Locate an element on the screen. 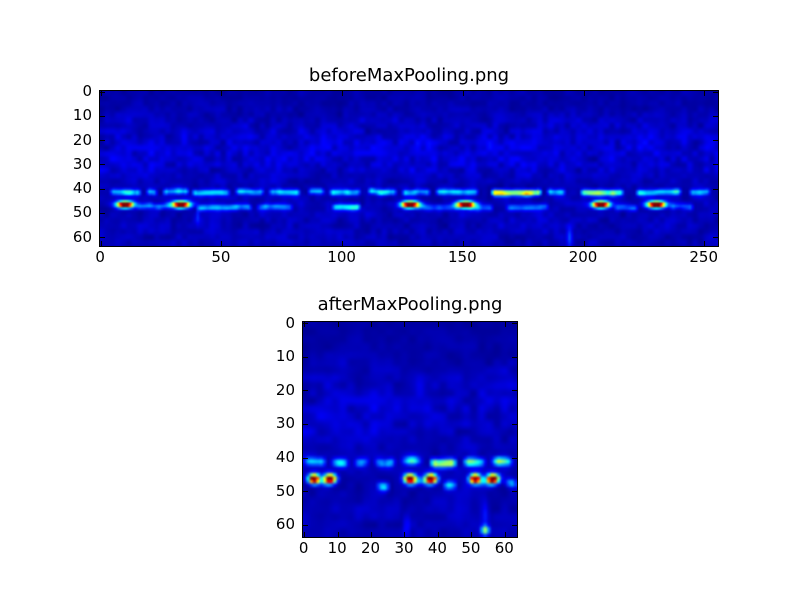 Image resolution: width=800 pixels, height=600 pixels. x-tick-label: 30 is located at coordinates (404, 548).